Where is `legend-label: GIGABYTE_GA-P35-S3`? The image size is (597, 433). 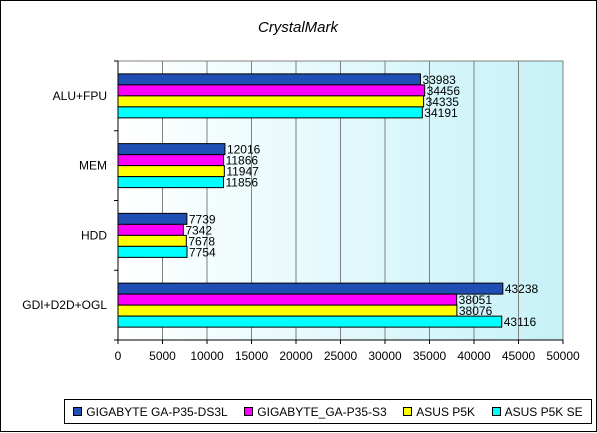 legend-label: GIGABYTE_GA-P35-S3 is located at coordinates (322, 411).